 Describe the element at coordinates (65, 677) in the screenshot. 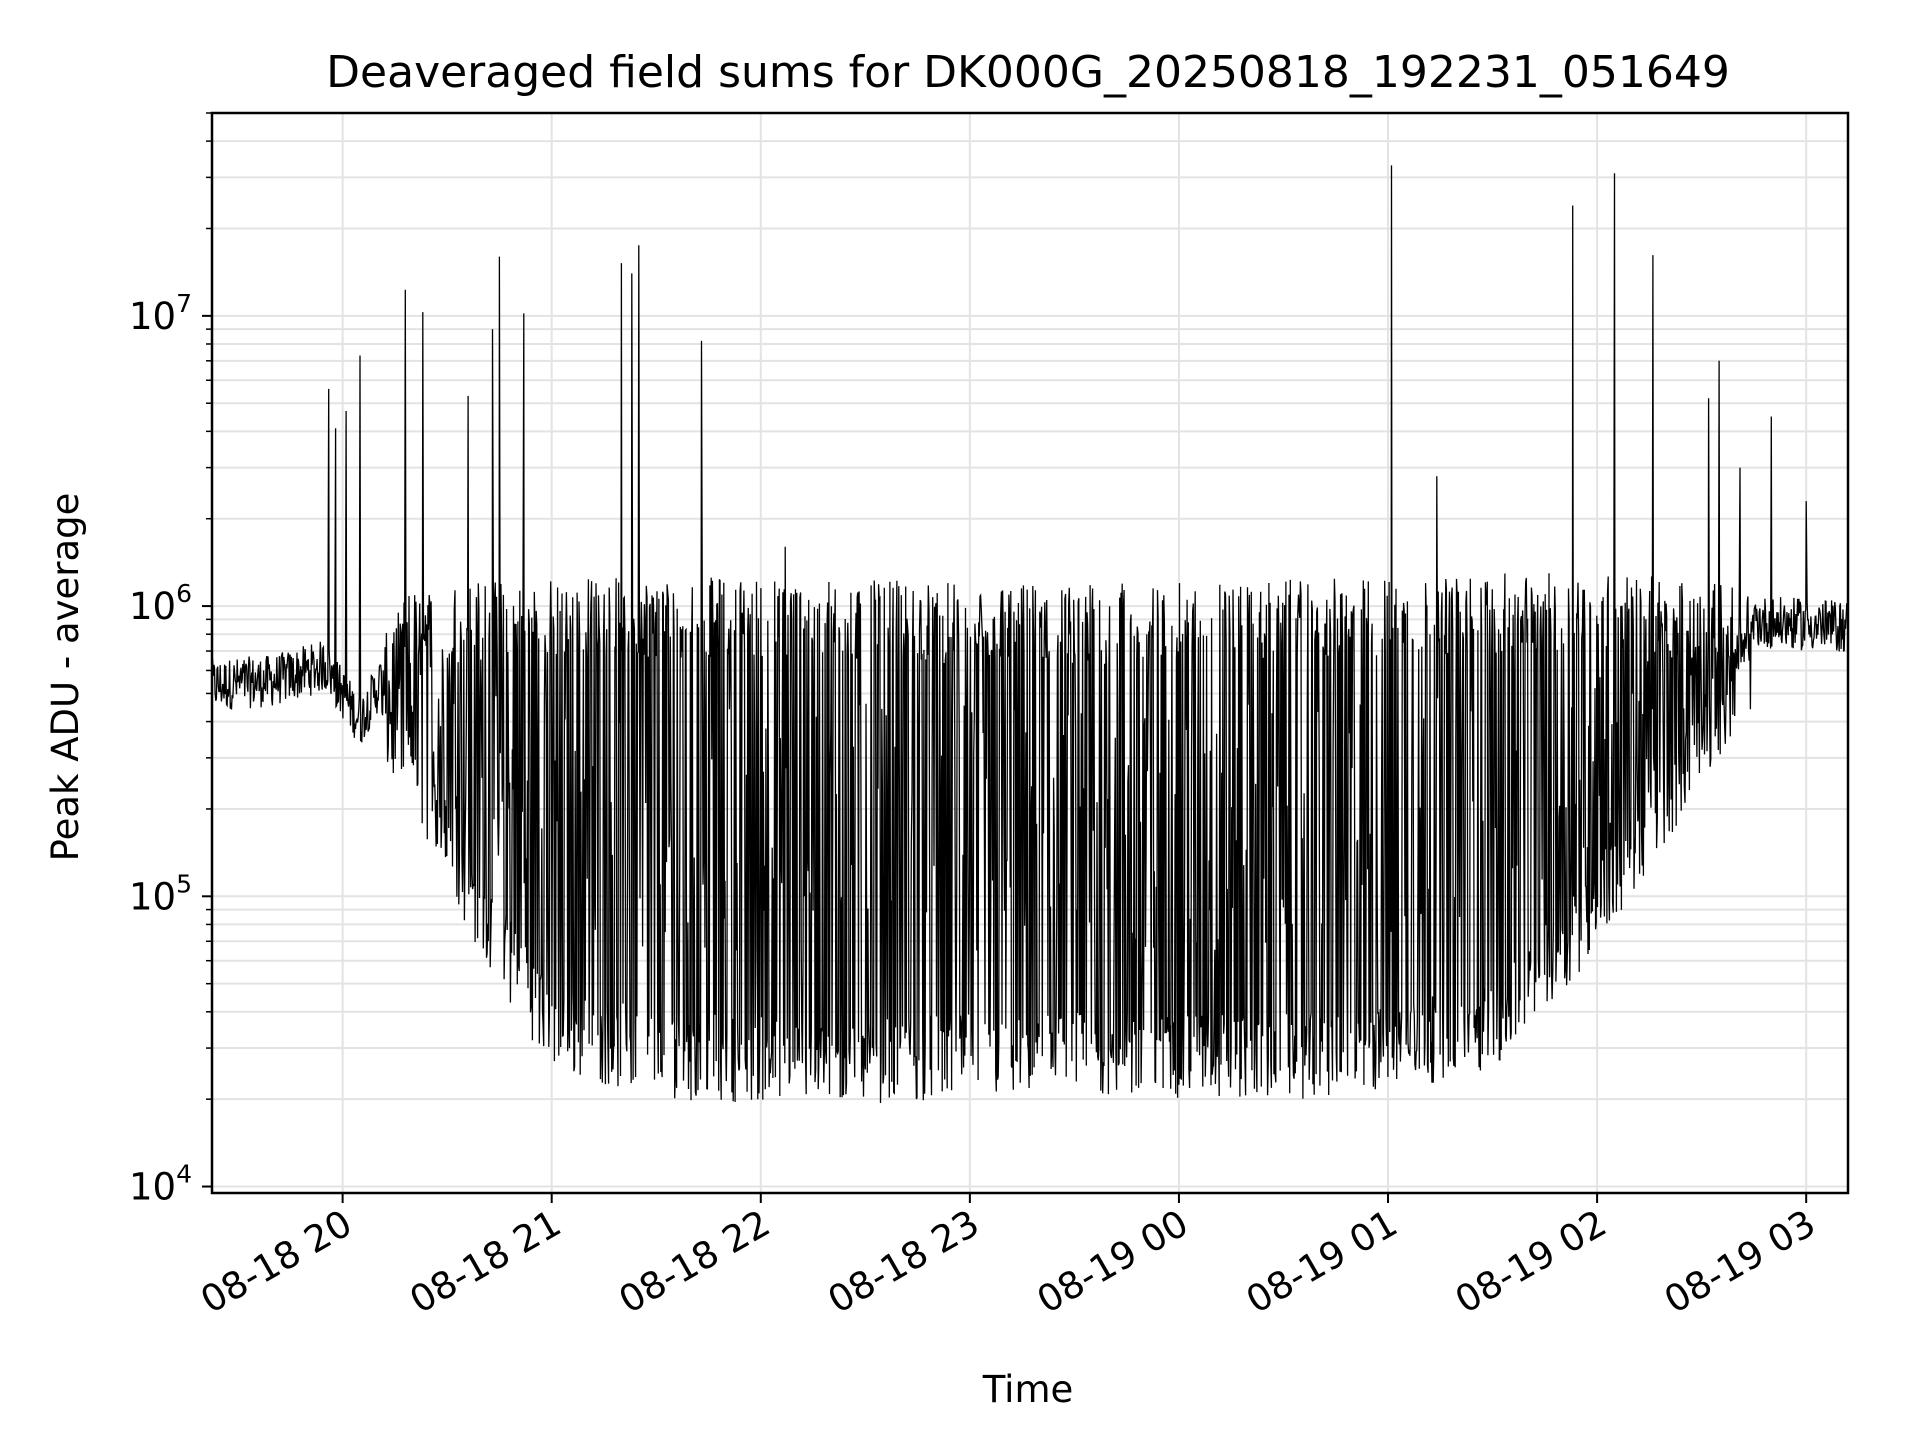

I see `y-axis-label: Peak ADU - average` at that location.